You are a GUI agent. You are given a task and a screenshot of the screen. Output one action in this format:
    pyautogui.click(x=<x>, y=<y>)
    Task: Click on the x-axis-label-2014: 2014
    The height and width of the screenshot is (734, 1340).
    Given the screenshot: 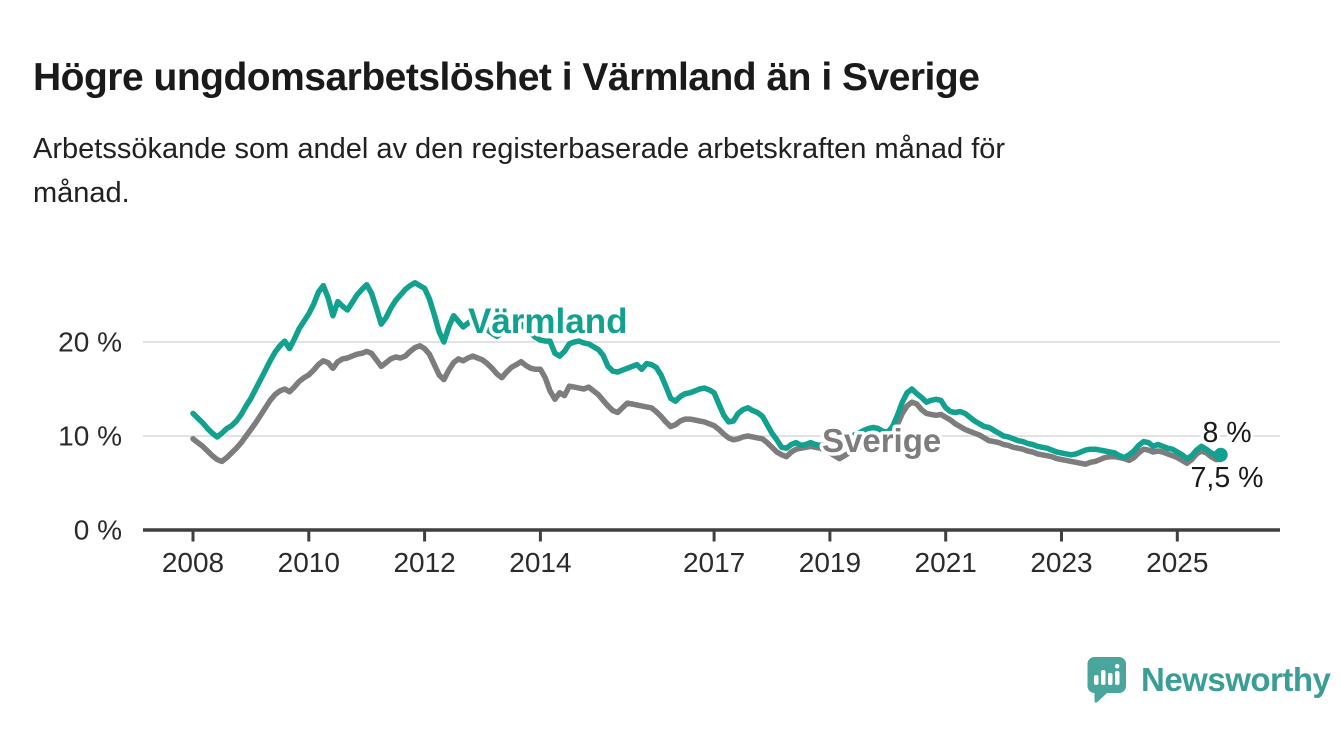 What is the action you would take?
    pyautogui.click(x=540, y=562)
    